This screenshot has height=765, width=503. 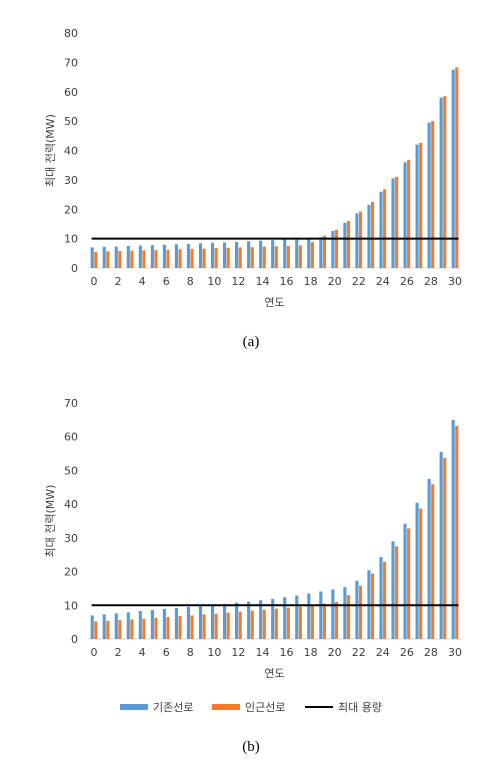 I want to click on chart-1-x-axis-title: 연도, so click(x=274, y=673).